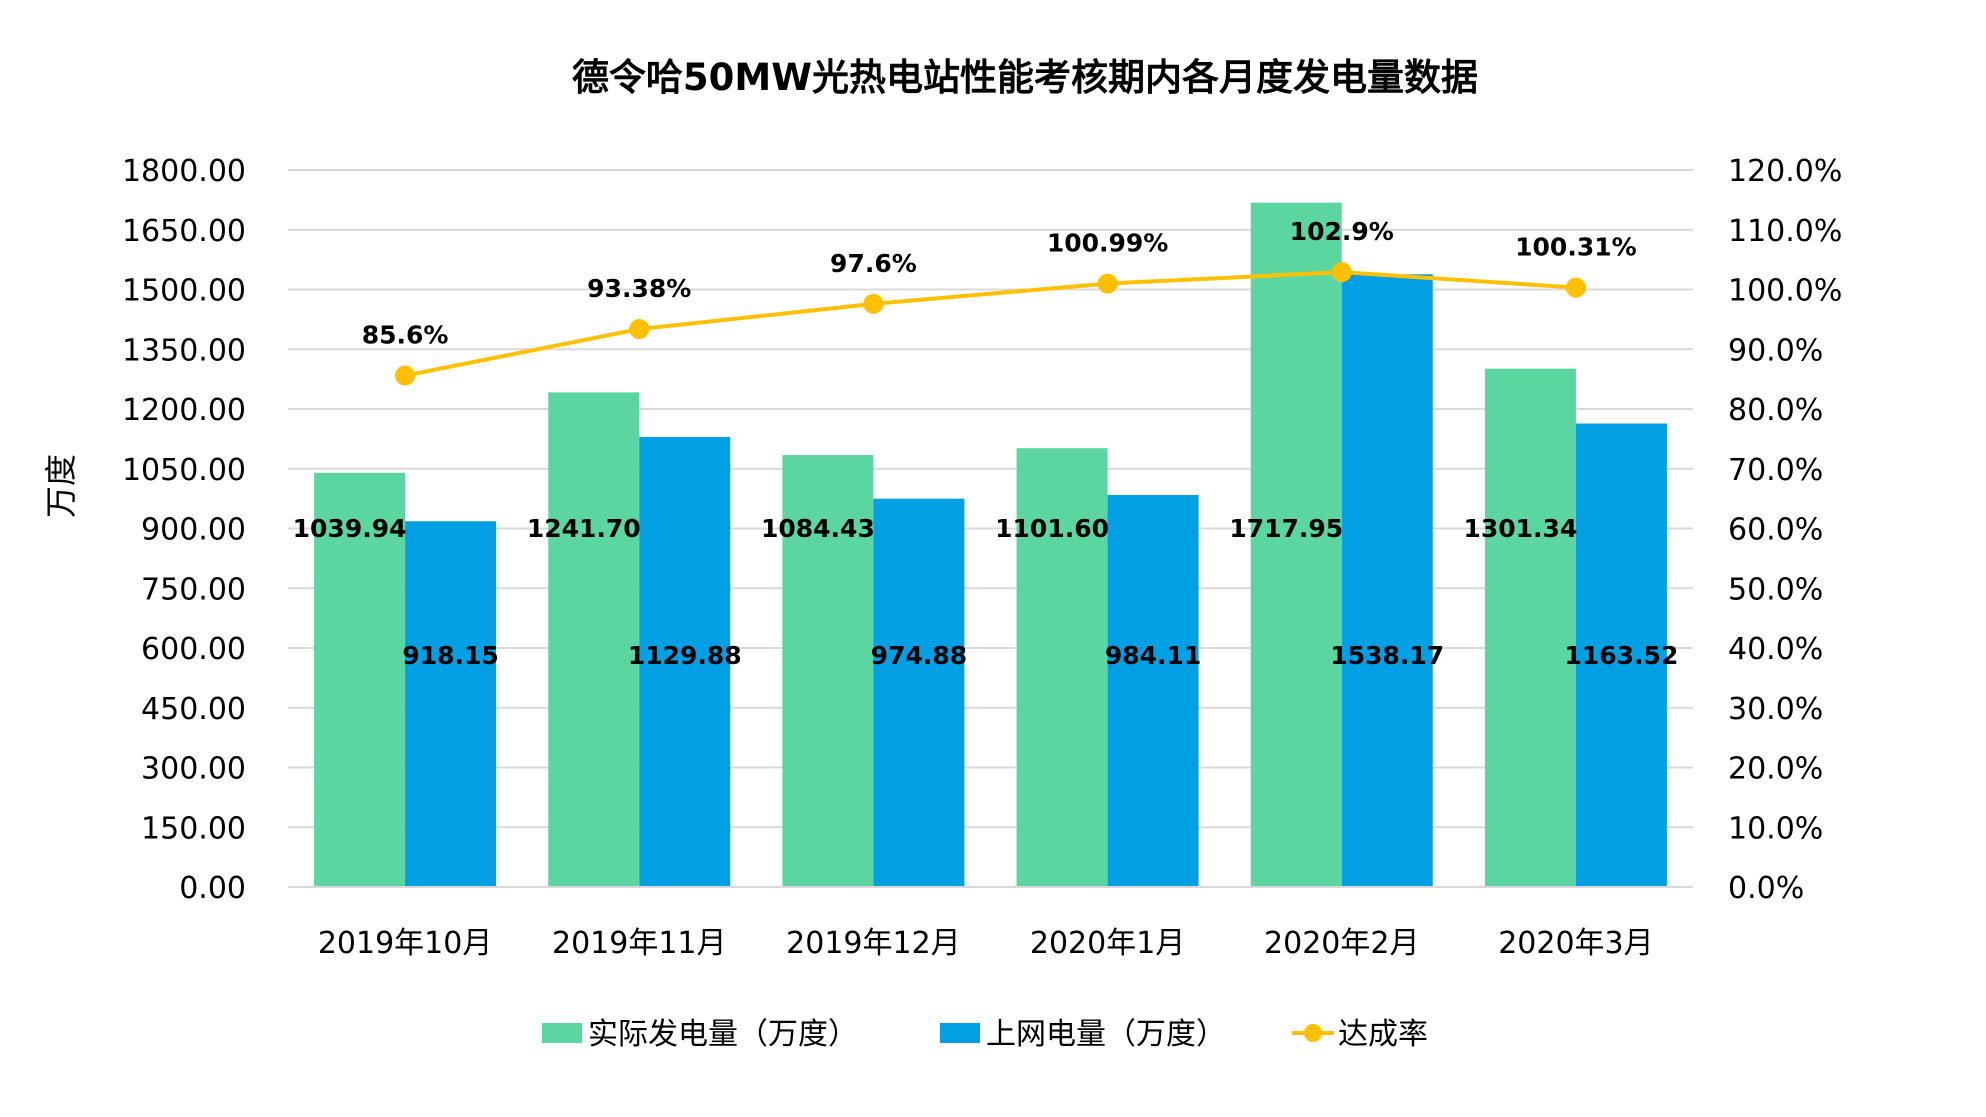 The width and height of the screenshot is (1986, 1117). What do you see at coordinates (193, 828) in the screenshot?
I see `y-tick-label: 150.00` at bounding box center [193, 828].